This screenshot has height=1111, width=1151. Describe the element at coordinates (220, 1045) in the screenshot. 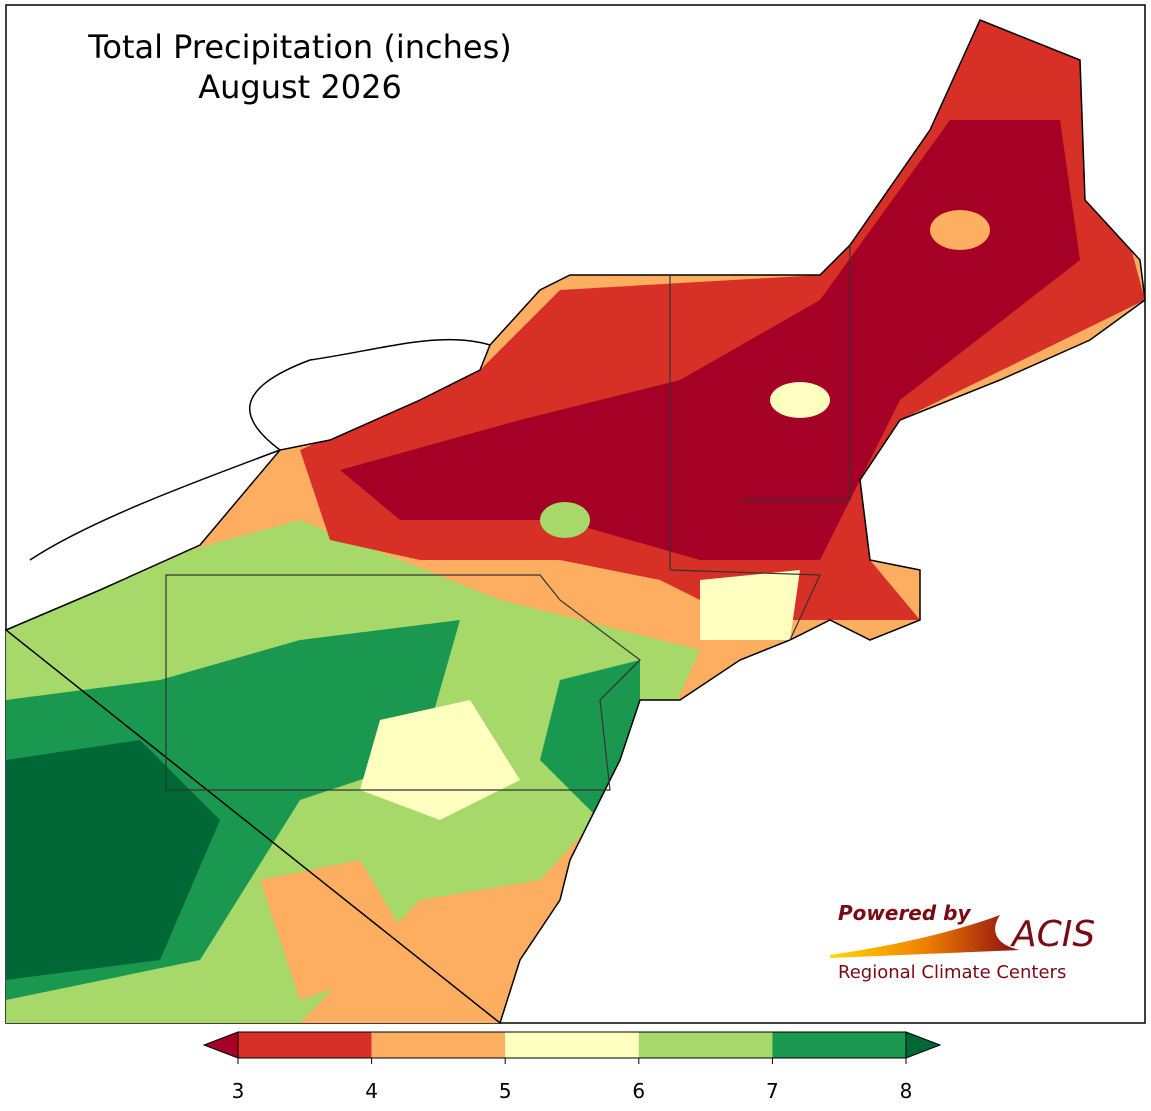

I see `colorbar-under` at that location.